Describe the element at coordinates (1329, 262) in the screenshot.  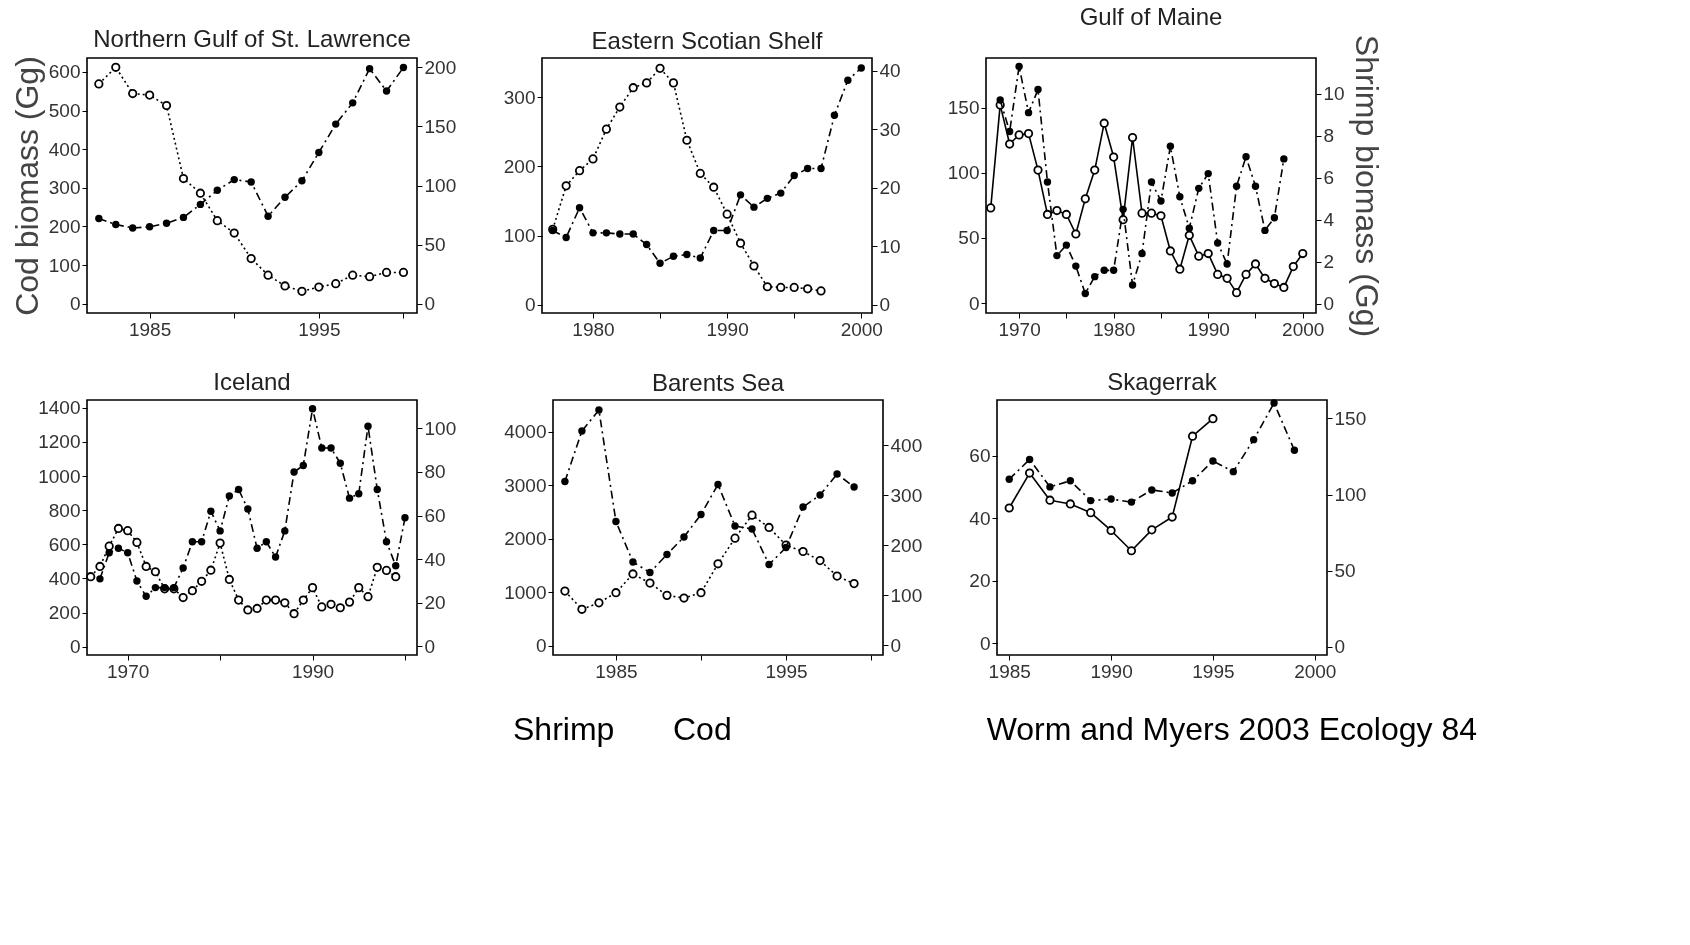
I see `y2-tick-label: 2` at that location.